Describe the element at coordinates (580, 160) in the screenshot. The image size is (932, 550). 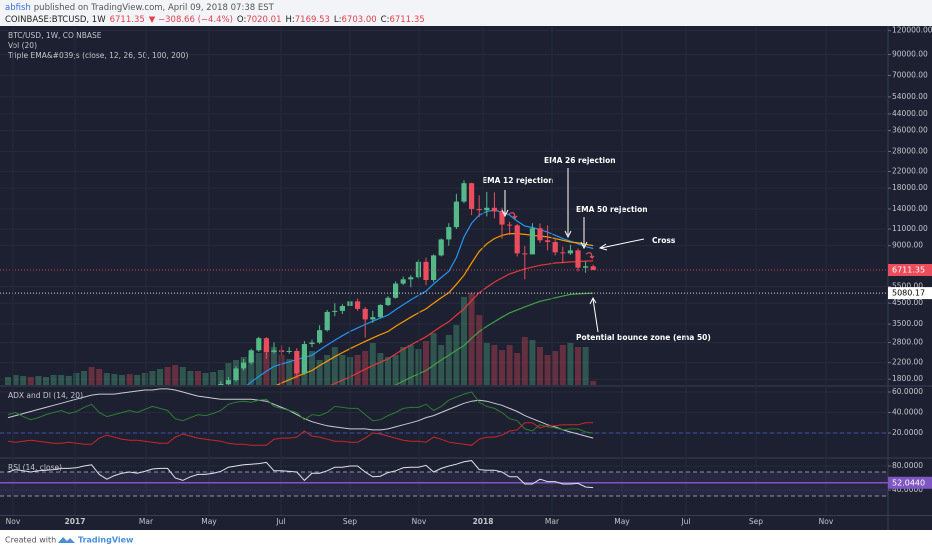
I see `annotation: EMA 26 rejection` at that location.